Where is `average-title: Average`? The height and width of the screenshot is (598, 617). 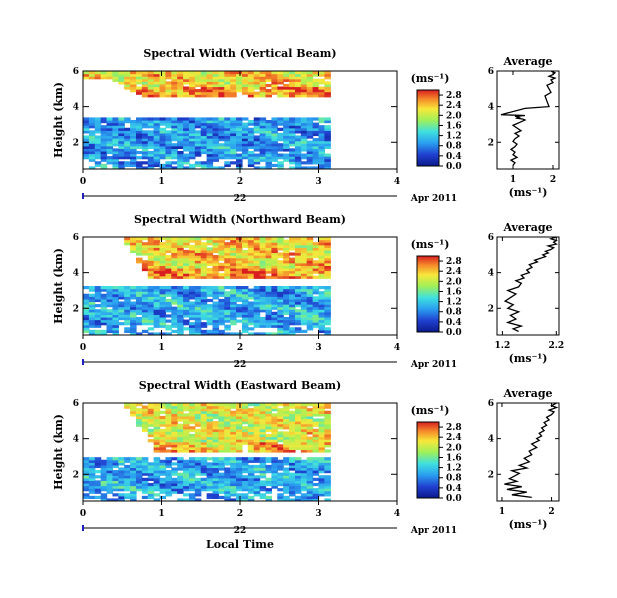 average-title: Average is located at coordinates (527, 61).